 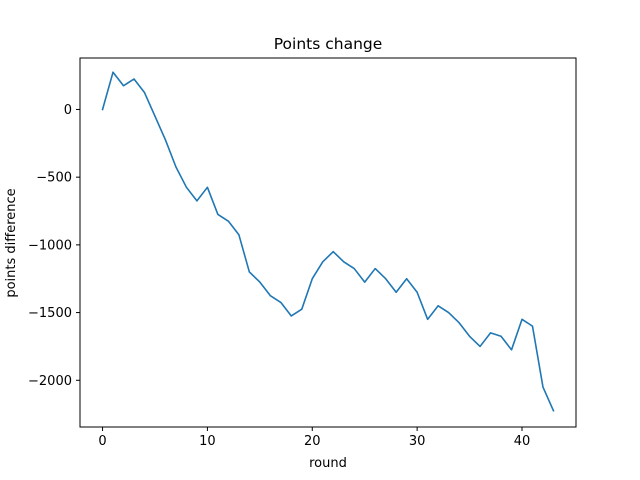 What do you see at coordinates (68, 110) in the screenshot?
I see `y-tick-label: 0` at bounding box center [68, 110].